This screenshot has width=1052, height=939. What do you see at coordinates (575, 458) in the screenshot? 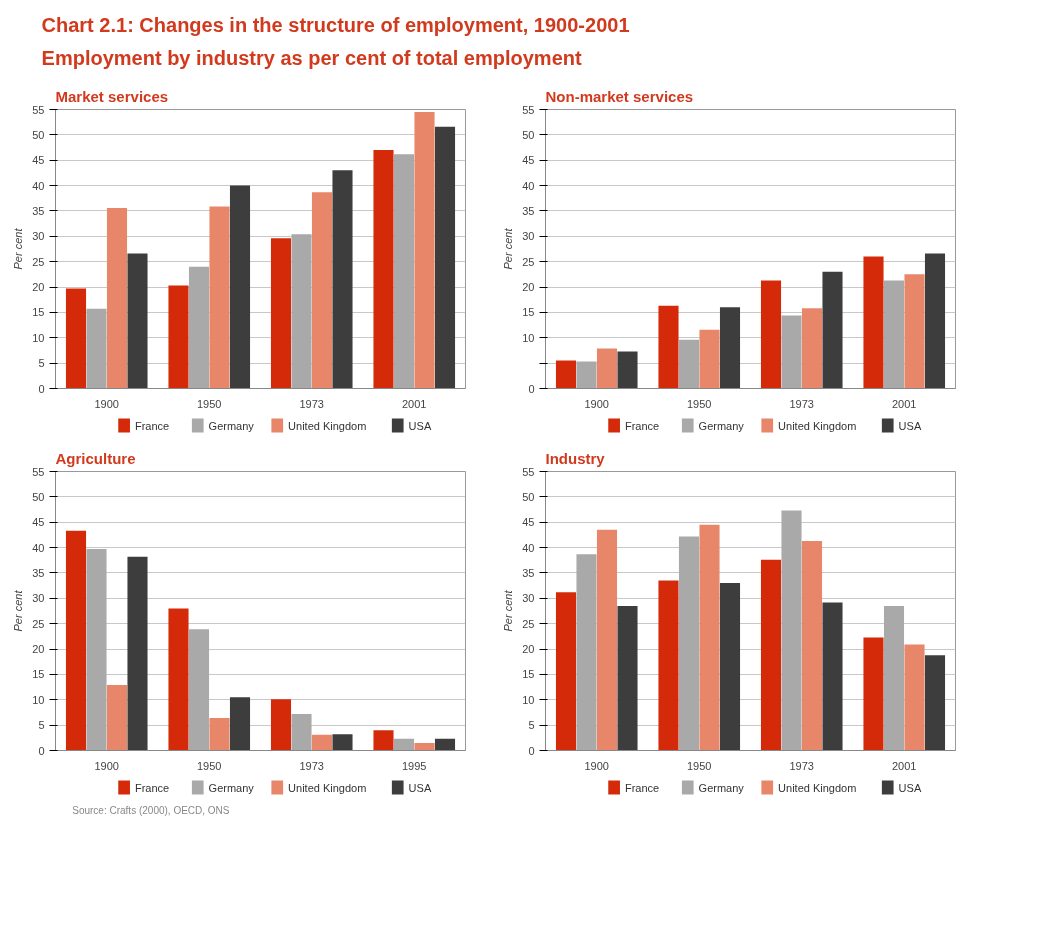
I see `chart-title: Industry` at bounding box center [575, 458].